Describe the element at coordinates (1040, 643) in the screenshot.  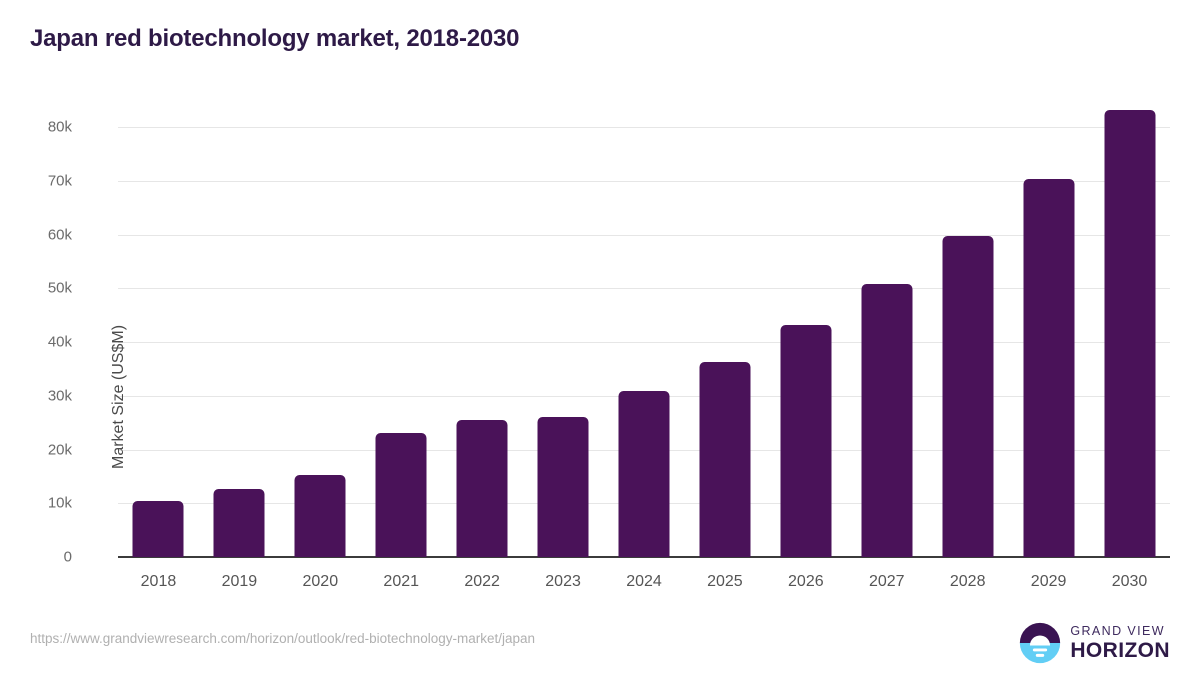
I see `grand-view-horizon-logo-mark` at that location.